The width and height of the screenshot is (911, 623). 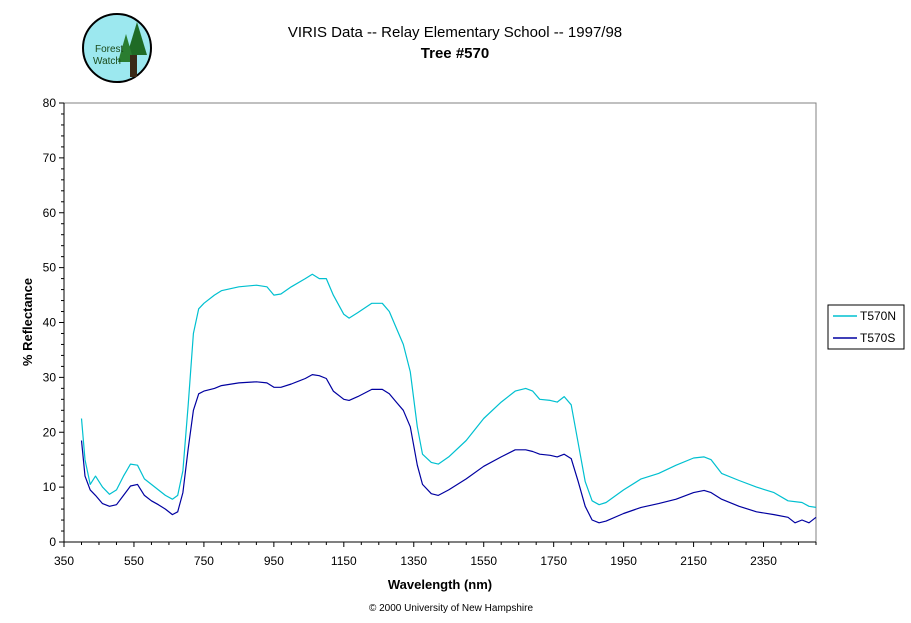 I want to click on x-tick-label: 350, so click(x=64, y=561).